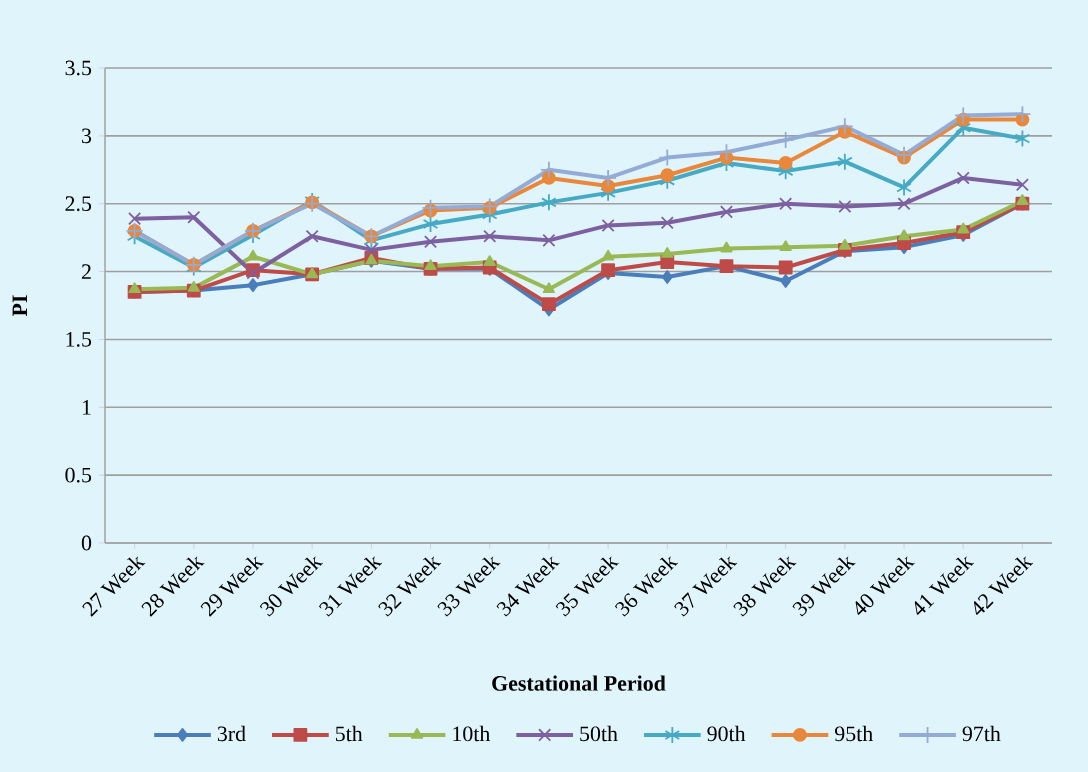 This screenshot has width=1088, height=772. I want to click on y-tick-label: 3.5, so click(78, 68).